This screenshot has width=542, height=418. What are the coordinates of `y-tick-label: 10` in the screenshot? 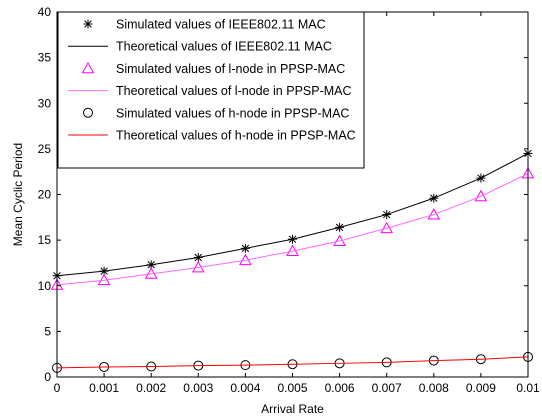 It's located at (45, 286).